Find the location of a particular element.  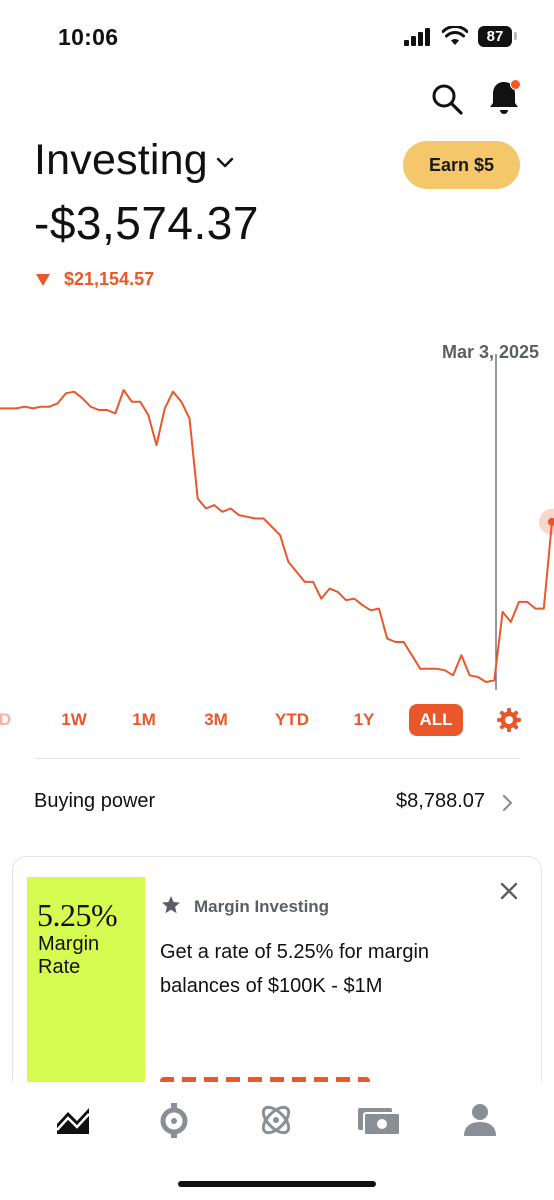

buying-power-value: $8,788.07 is located at coordinates (440, 801).